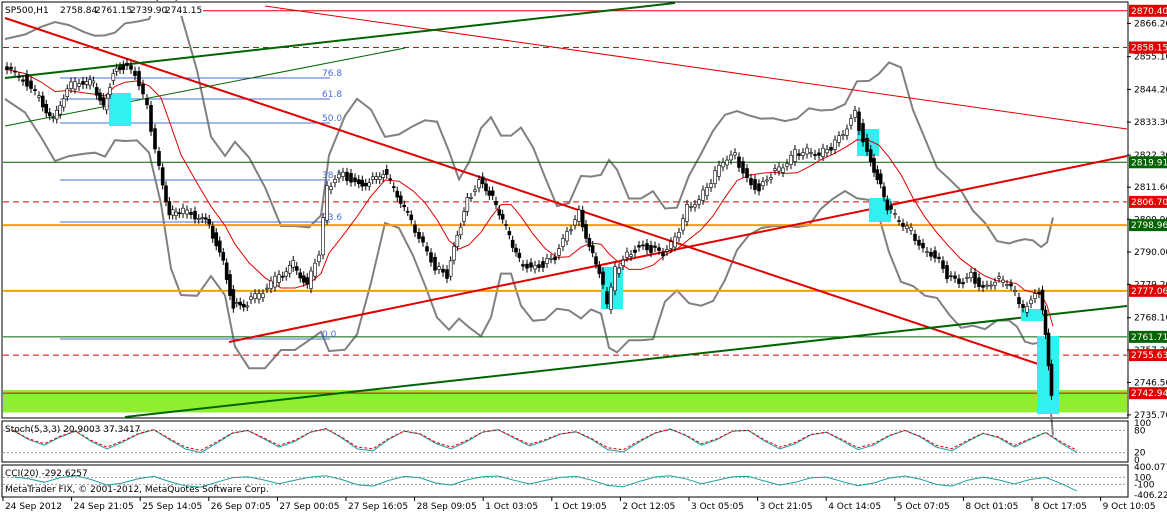  What do you see at coordinates (991, 507) in the screenshot?
I see `time-tick-label: 8 Oct 01:05` at bounding box center [991, 507].